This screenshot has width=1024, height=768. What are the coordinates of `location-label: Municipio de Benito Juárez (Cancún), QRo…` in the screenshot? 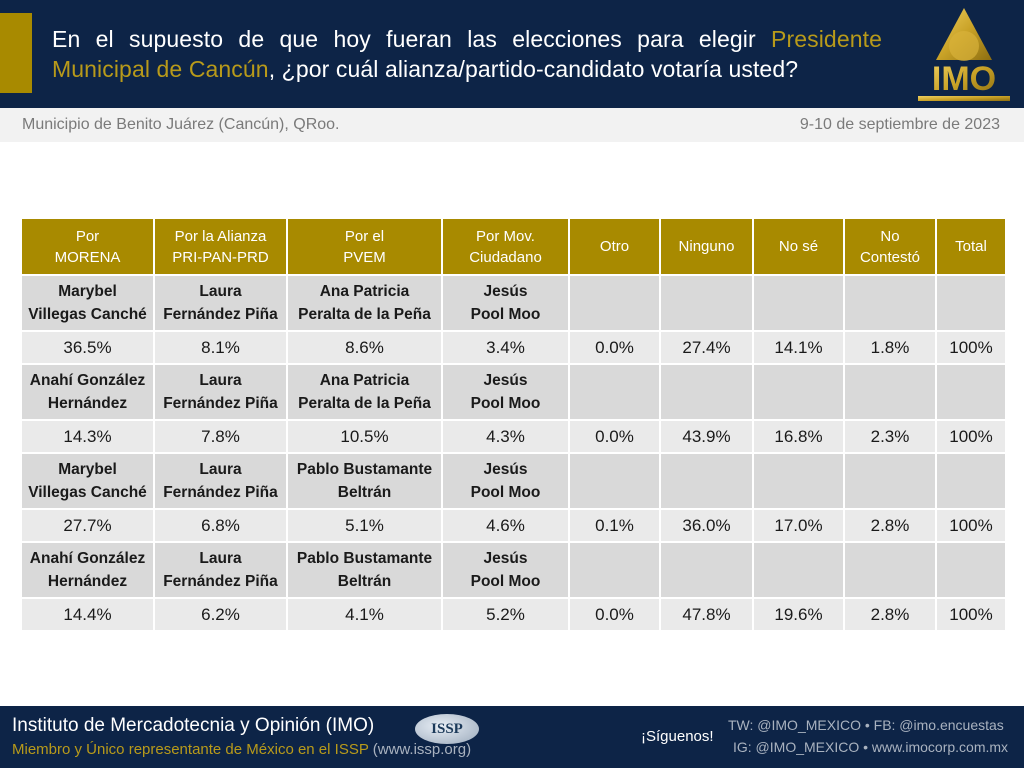 It's located at (181, 124).